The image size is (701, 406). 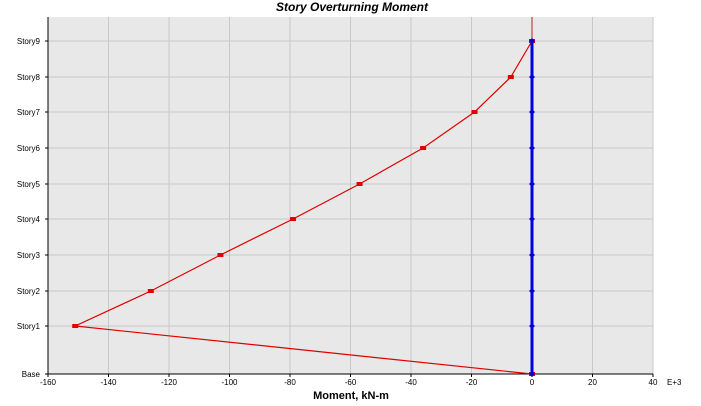 What do you see at coordinates (290, 382) in the screenshot?
I see `x-tick-label: -80` at bounding box center [290, 382].